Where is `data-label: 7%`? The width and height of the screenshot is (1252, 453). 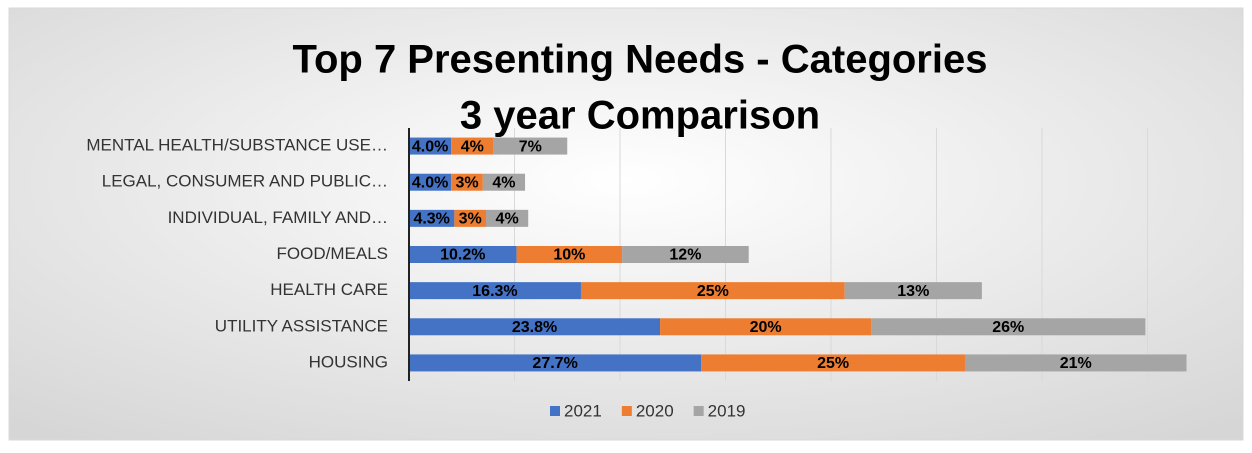
data-label: 7% is located at coordinates (530, 146).